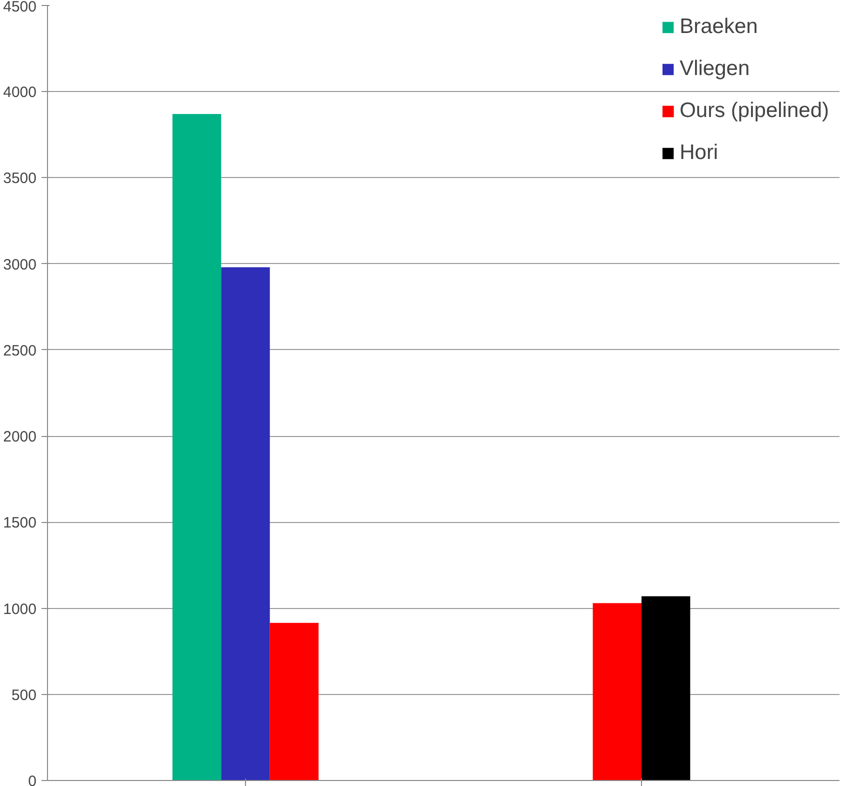 The image size is (849, 786). I want to click on y-tick-label: 3000, so click(20, 265).